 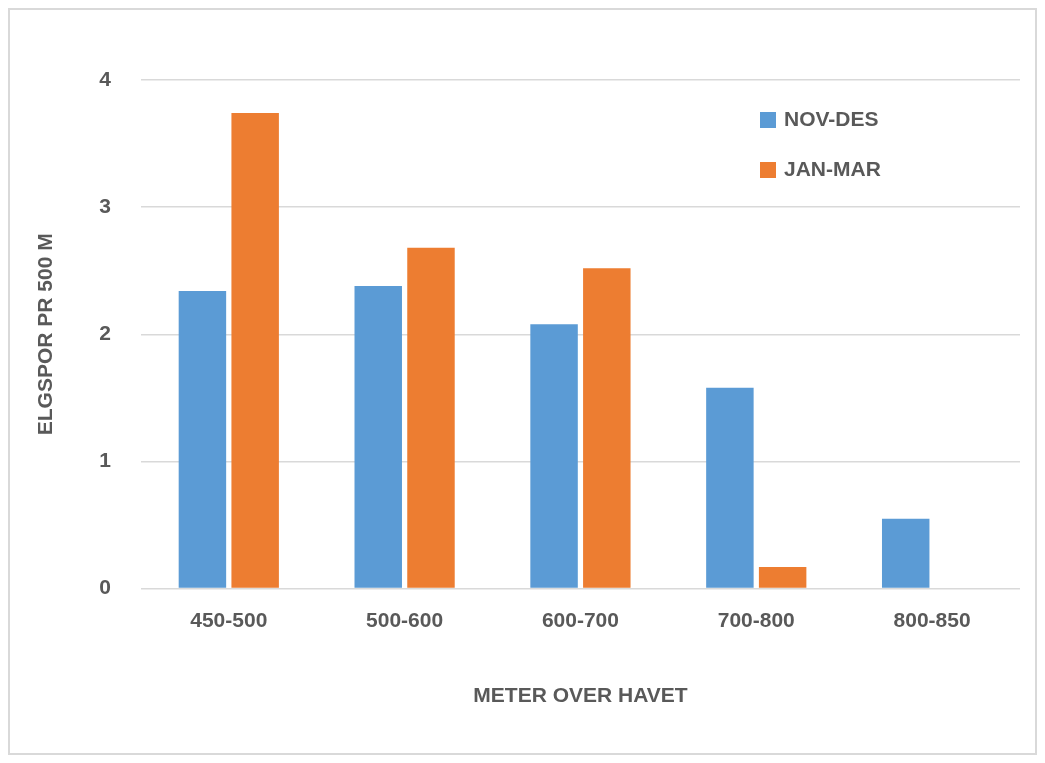 I want to click on y-tick-label: 3, so click(x=105, y=205).